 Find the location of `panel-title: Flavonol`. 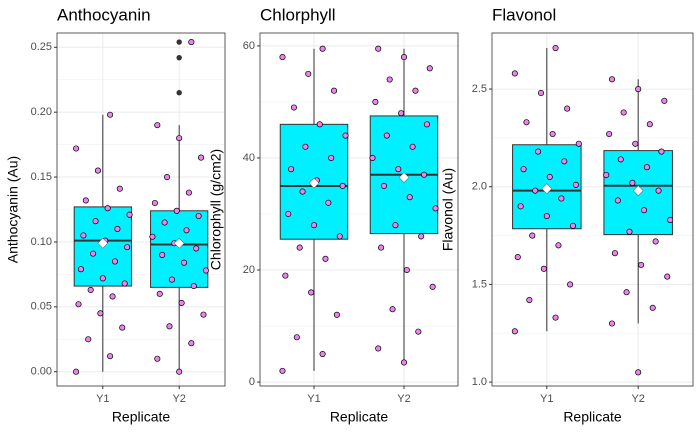

panel-title: Flavonol is located at coordinates (524, 14).